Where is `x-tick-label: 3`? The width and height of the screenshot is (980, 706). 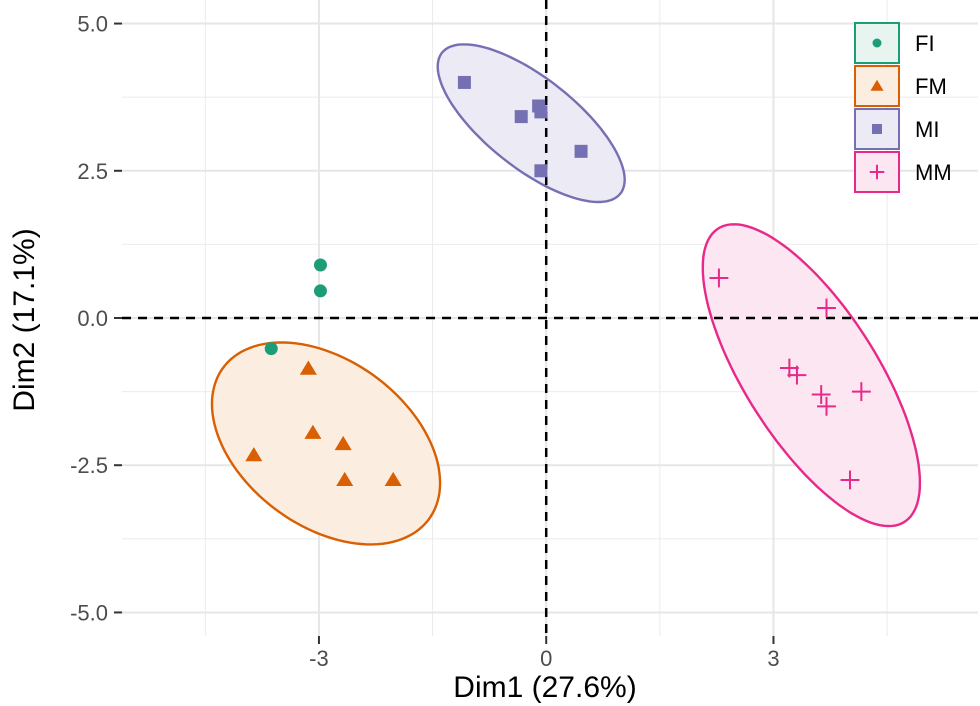 x-tick-label: 3 is located at coordinates (773, 658).